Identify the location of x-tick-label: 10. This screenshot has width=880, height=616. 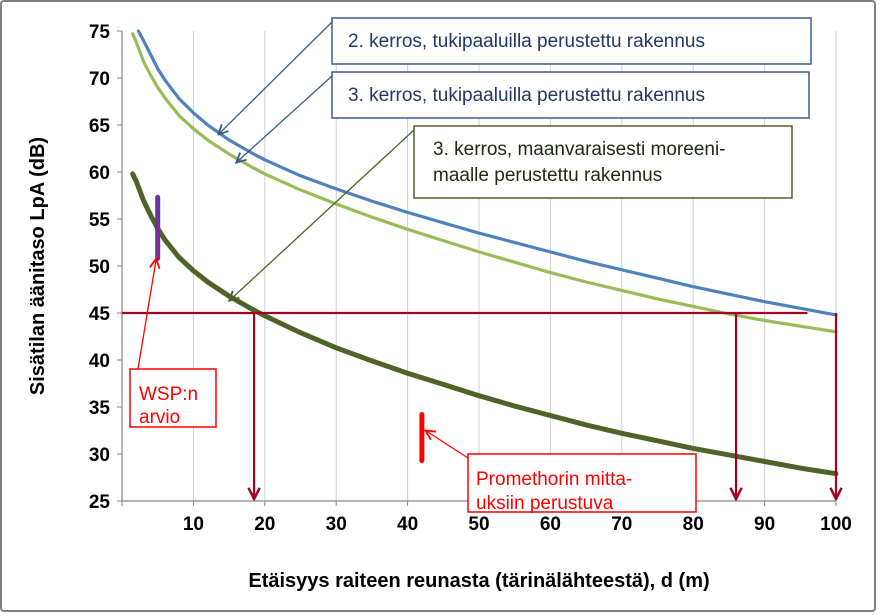
(193, 524).